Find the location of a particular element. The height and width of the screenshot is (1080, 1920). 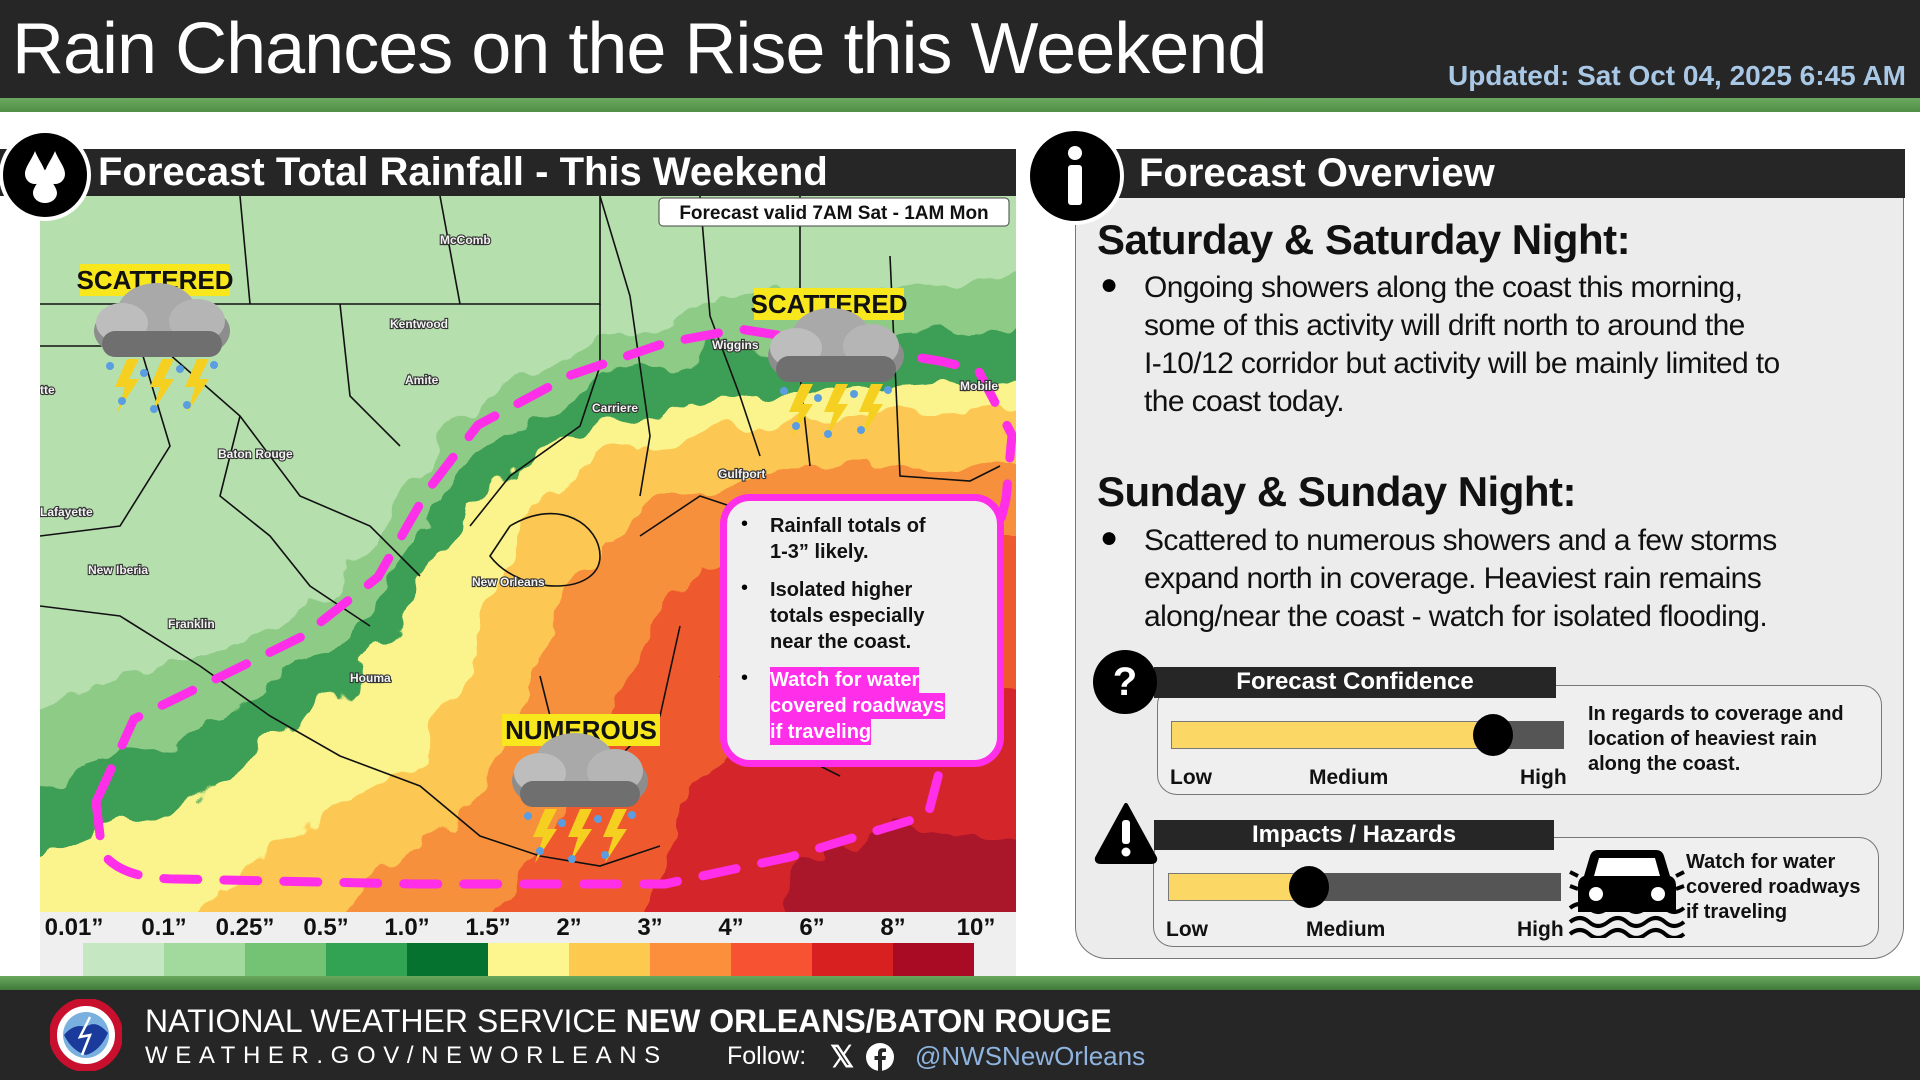

footer-website-link: WEATHER.GOV/NEWORLEANS is located at coordinates (406, 1055).